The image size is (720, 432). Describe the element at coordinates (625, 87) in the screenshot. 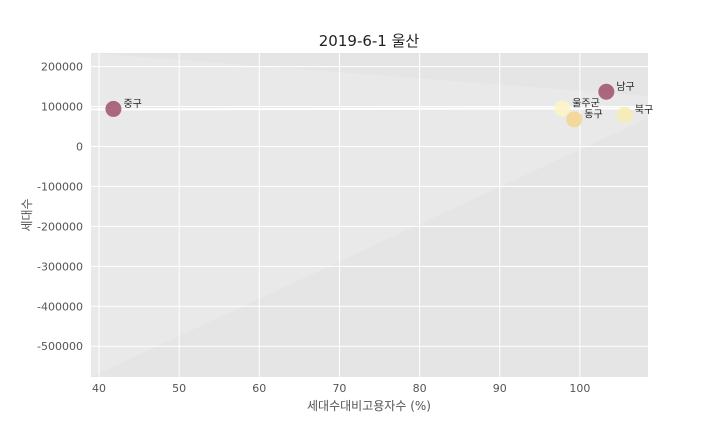

I see `data-point-label: 남구` at that location.